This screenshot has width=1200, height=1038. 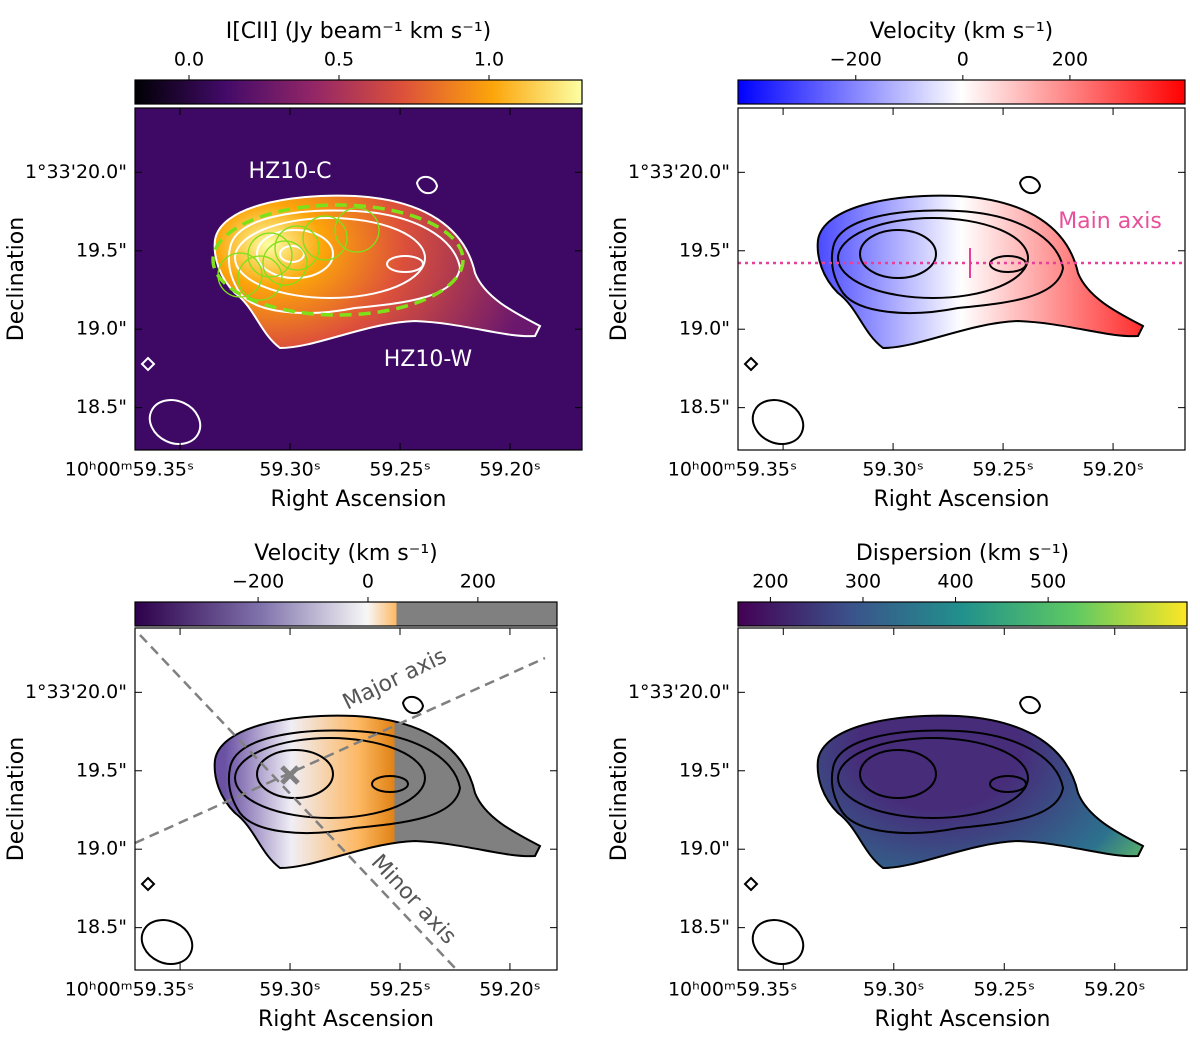 What do you see at coordinates (962, 553) in the screenshot?
I see `colorbar-label: Dispersion (km s⁻¹)` at bounding box center [962, 553].